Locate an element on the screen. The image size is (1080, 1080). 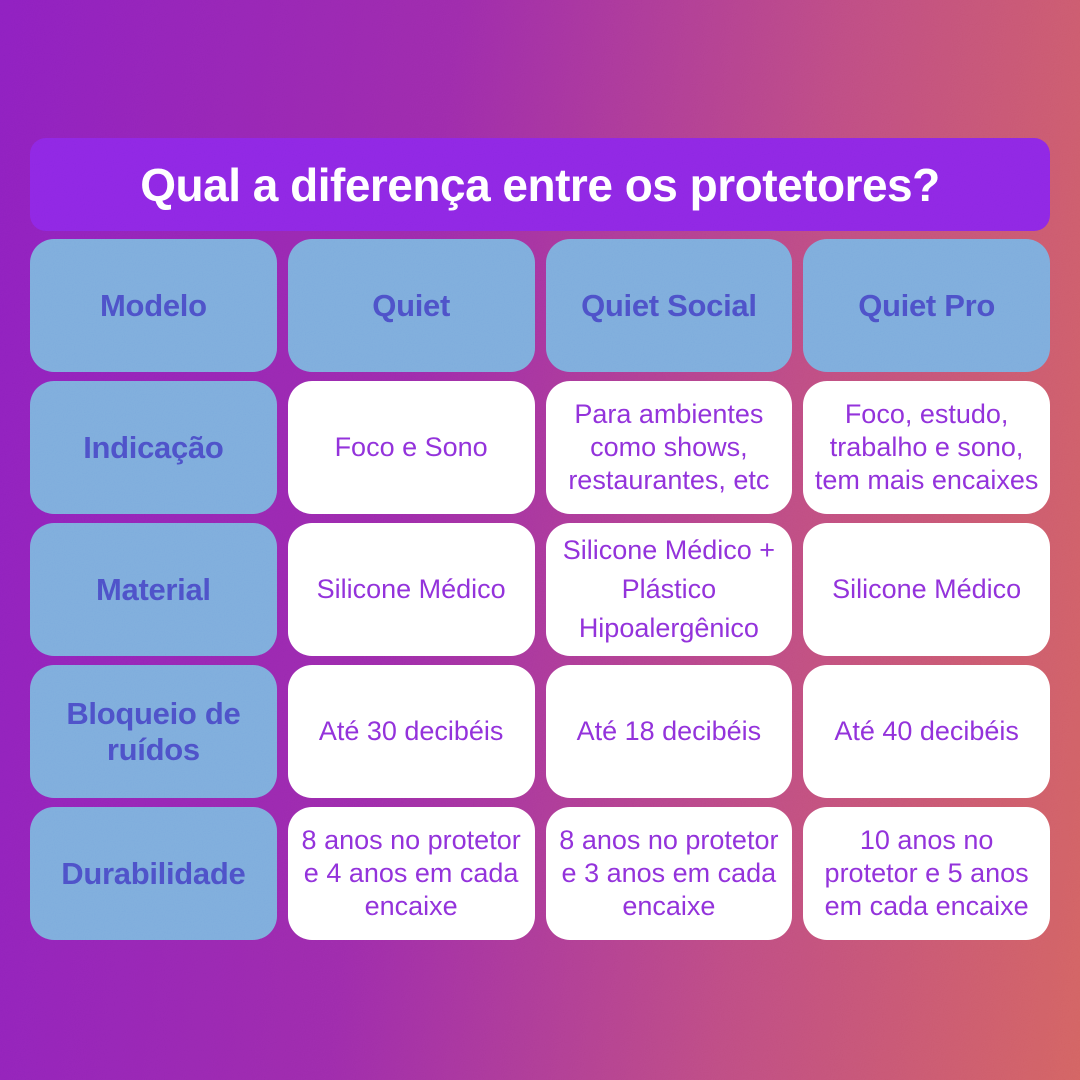
table-cell-bloqueio-de-ruidos-quiet-social: Até 18 decibéis is located at coordinates (669, 731).